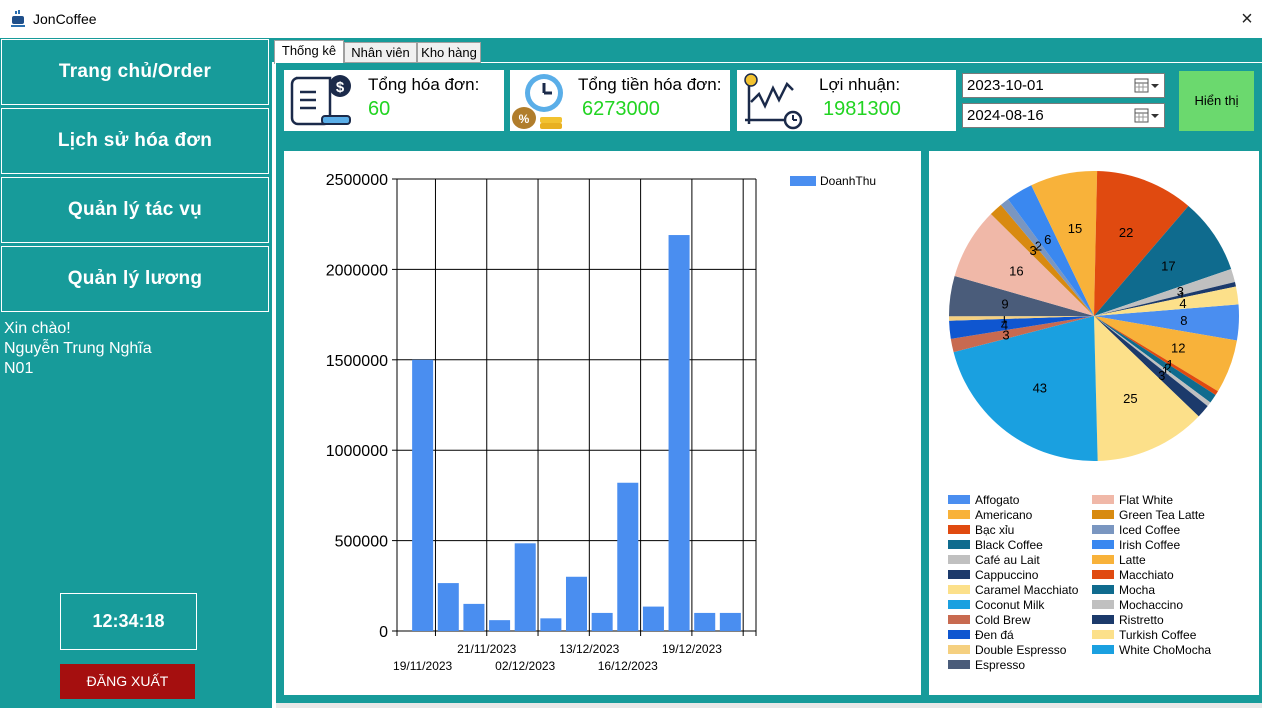 The height and width of the screenshot is (708, 1262). I want to click on pie-legend-label: Cold Brew, so click(1003, 620).